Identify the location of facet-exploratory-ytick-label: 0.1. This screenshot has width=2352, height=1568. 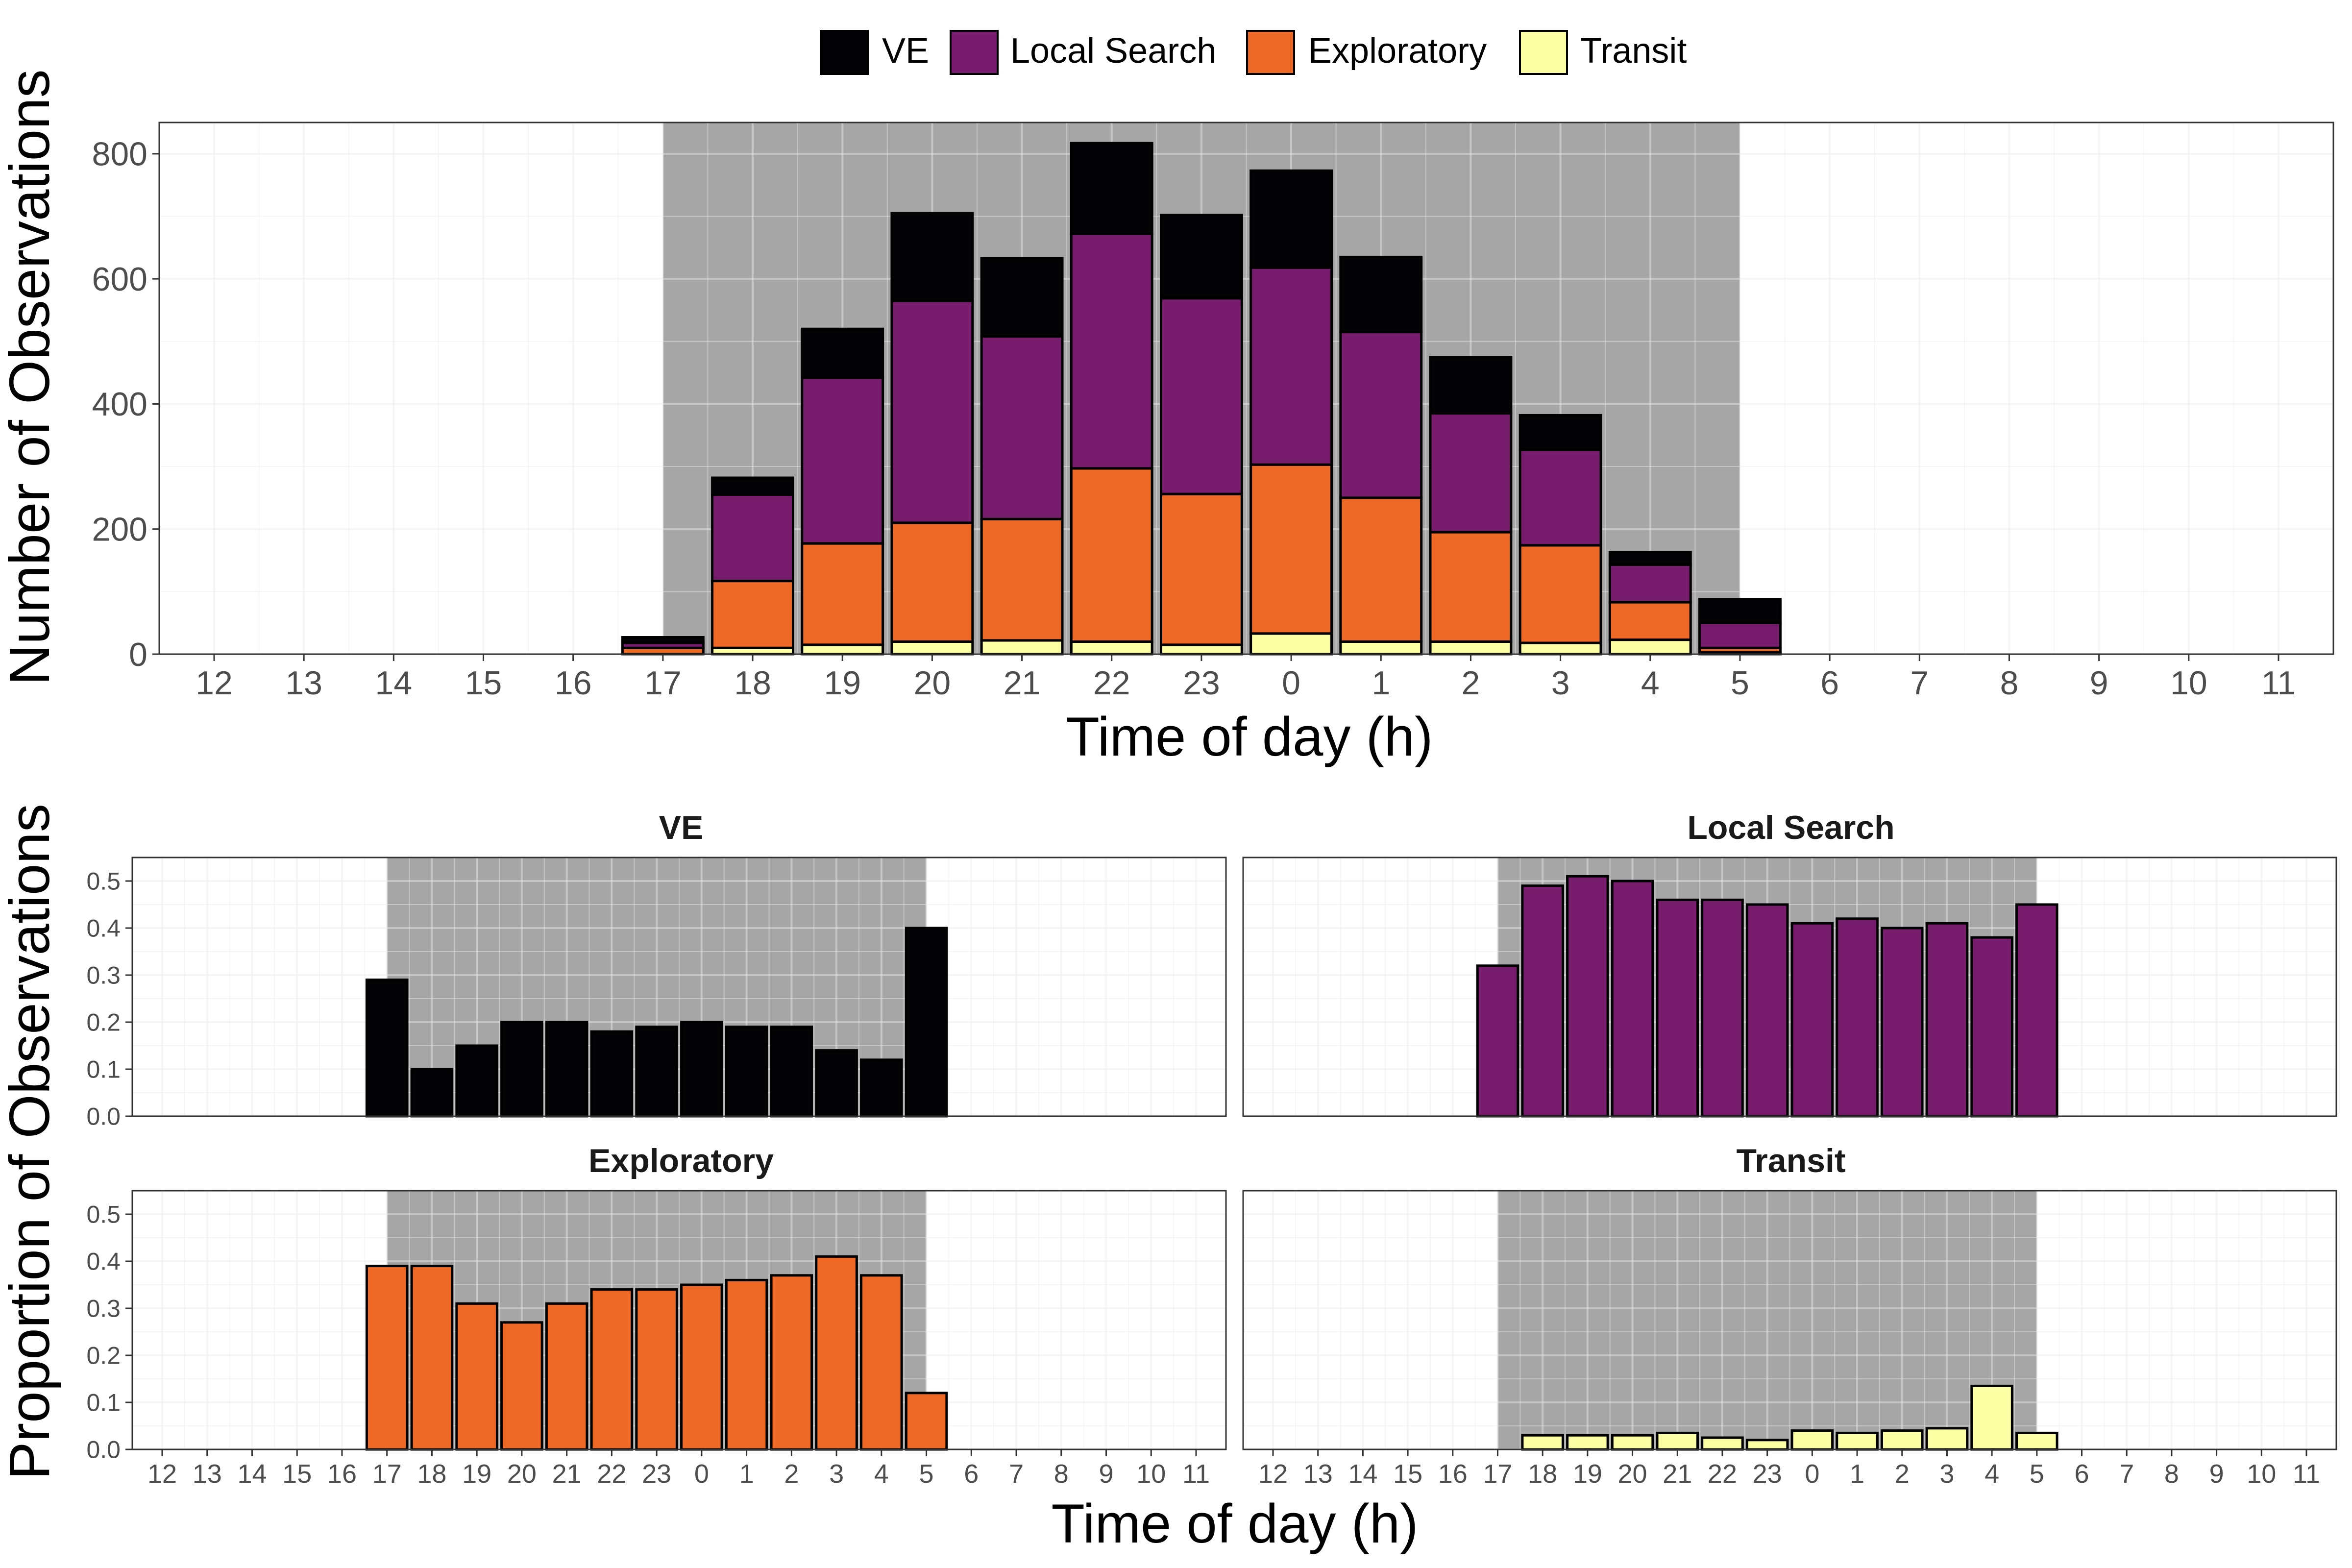
(103, 1403).